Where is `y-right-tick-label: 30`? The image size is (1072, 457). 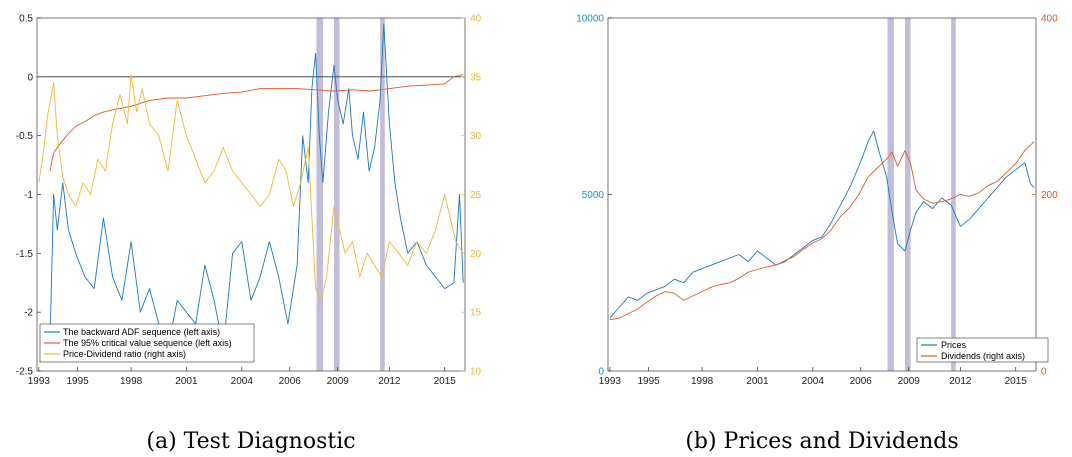
y-right-tick-label: 30 is located at coordinates (476, 136).